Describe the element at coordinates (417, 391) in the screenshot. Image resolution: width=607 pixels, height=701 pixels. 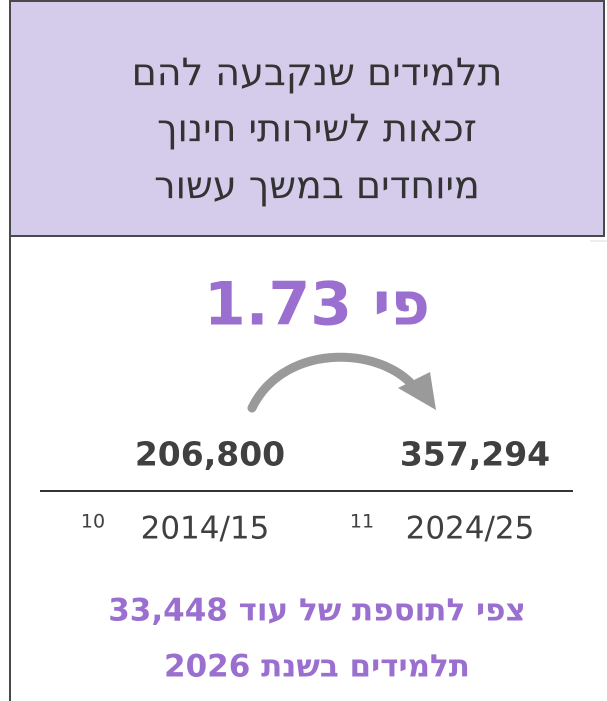
I see `arrow-head` at that location.